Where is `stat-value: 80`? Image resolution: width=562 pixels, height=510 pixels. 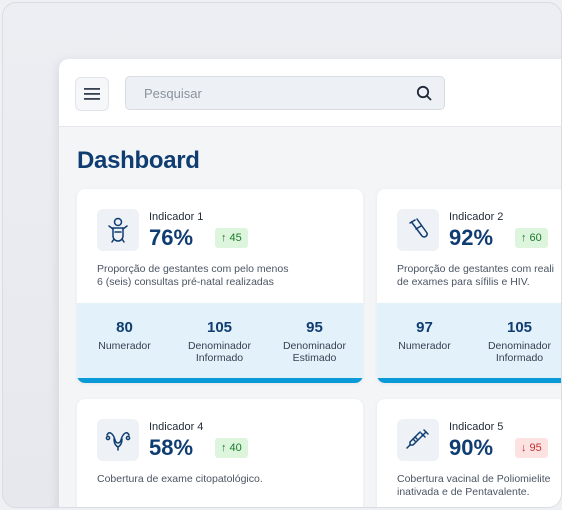 stat-value: 80 is located at coordinates (124, 327).